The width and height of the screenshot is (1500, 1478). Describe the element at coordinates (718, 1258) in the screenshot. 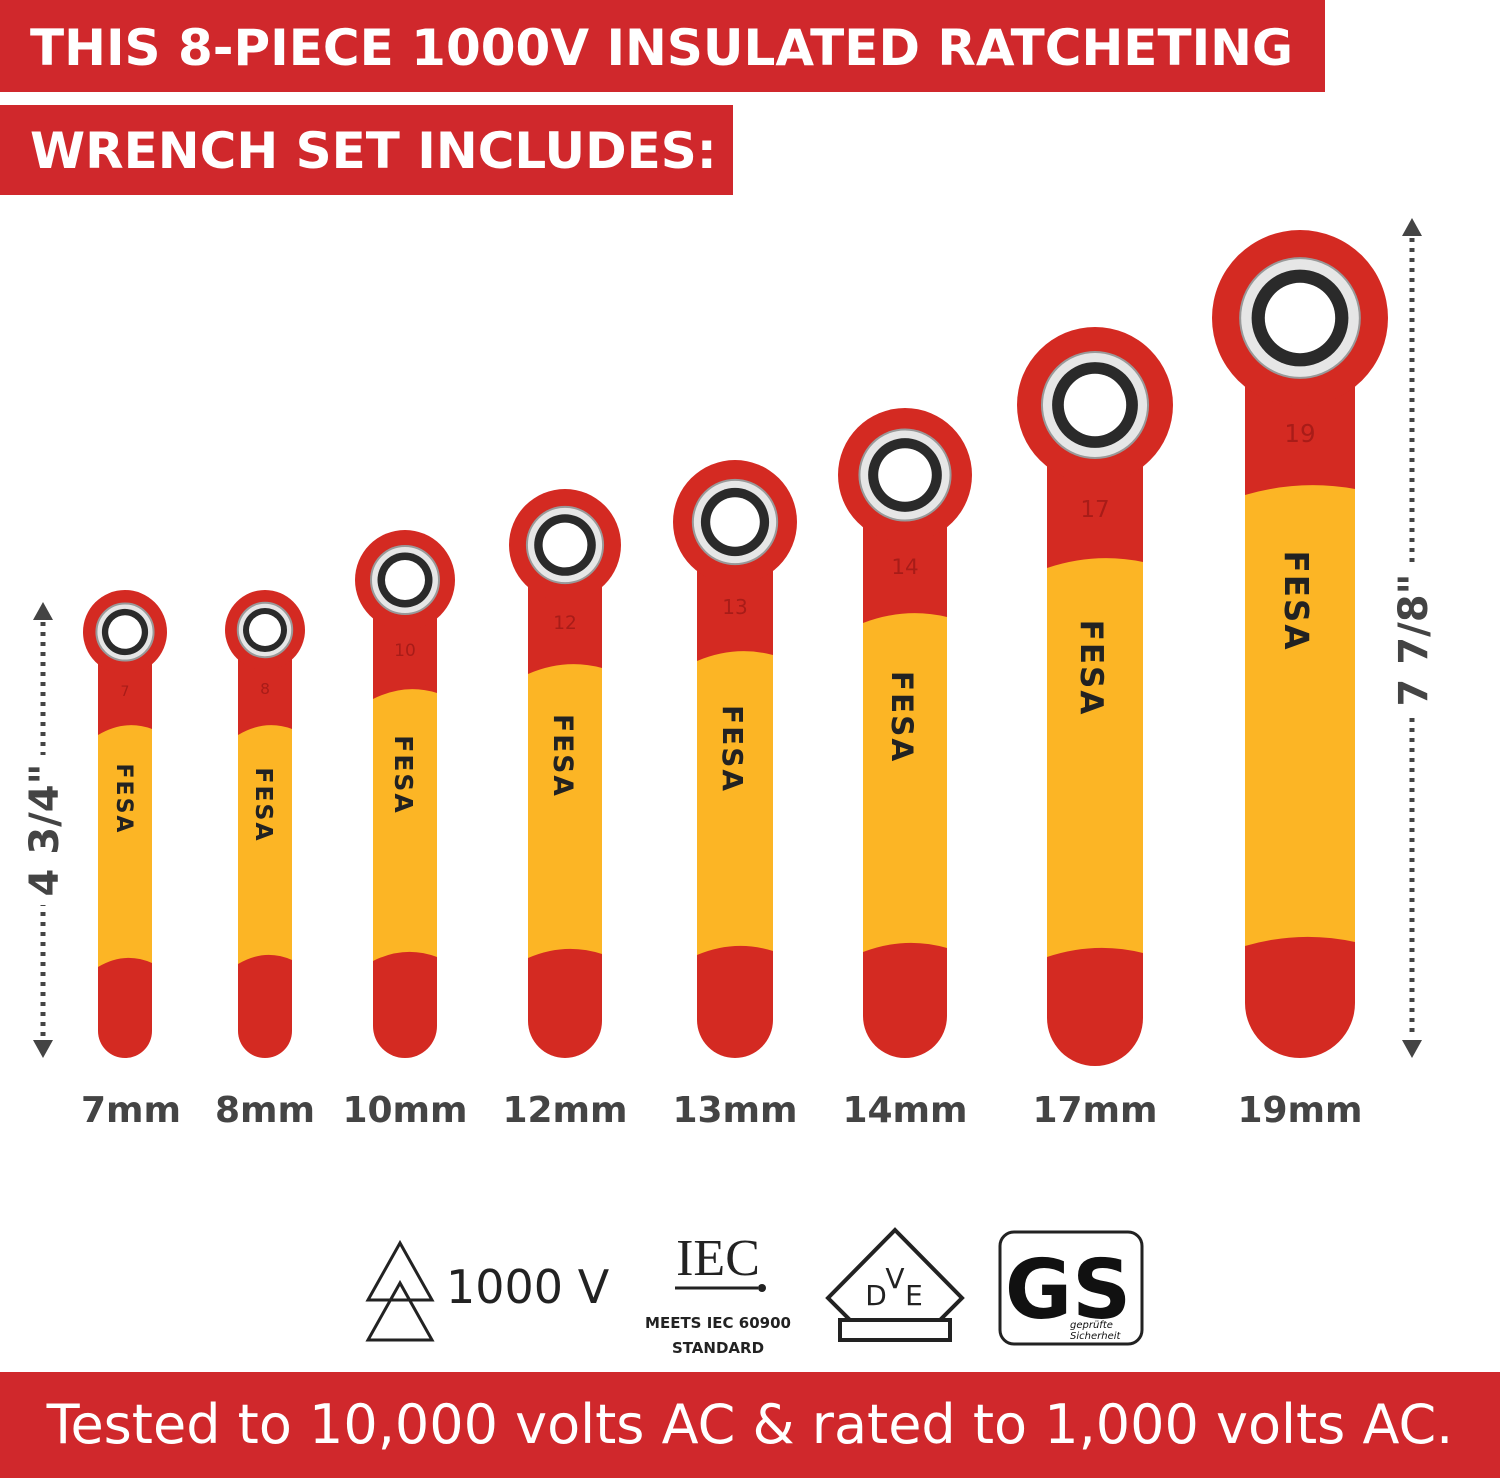

I see `iec-text: IEC` at that location.